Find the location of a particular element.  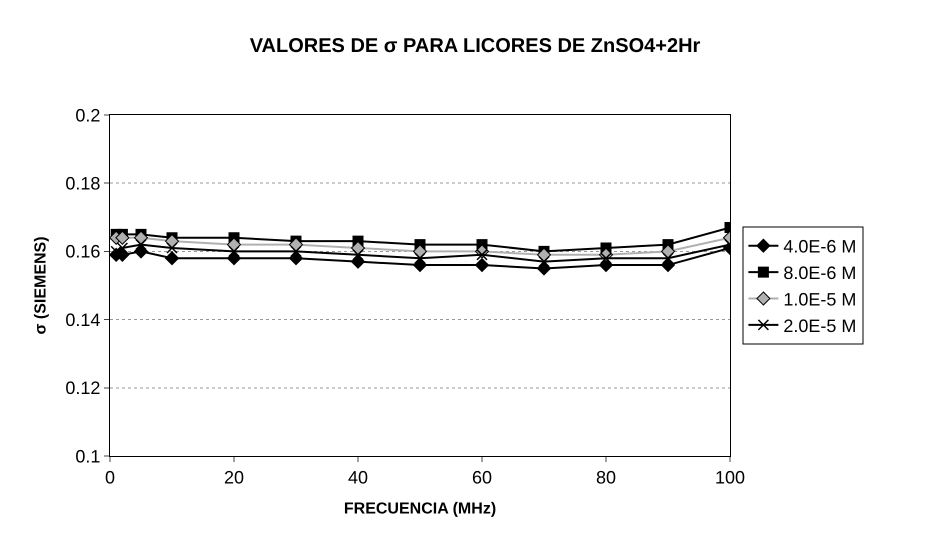

legend-label: 1.0E-5 M is located at coordinates (819, 300).